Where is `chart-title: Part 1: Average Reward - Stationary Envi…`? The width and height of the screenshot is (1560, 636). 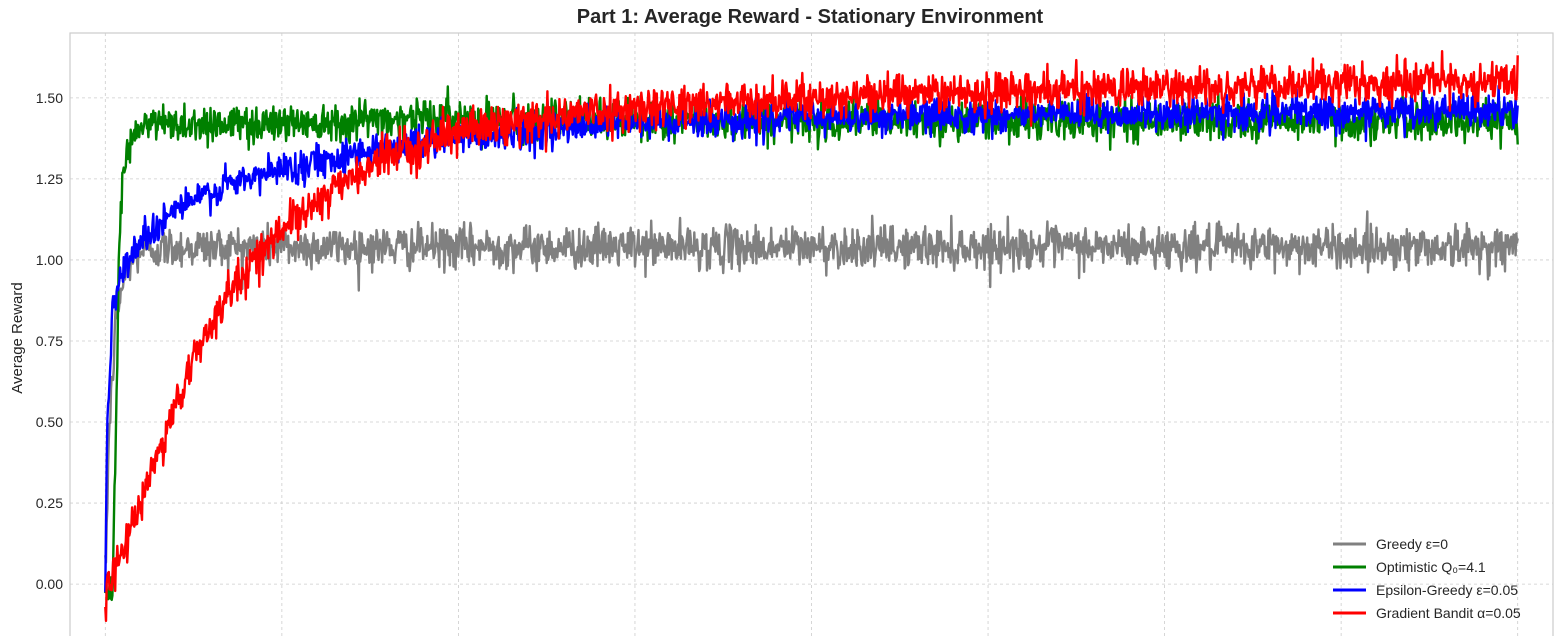 chart-title: Part 1: Average Reward - Stationary Envi… is located at coordinates (810, 17).